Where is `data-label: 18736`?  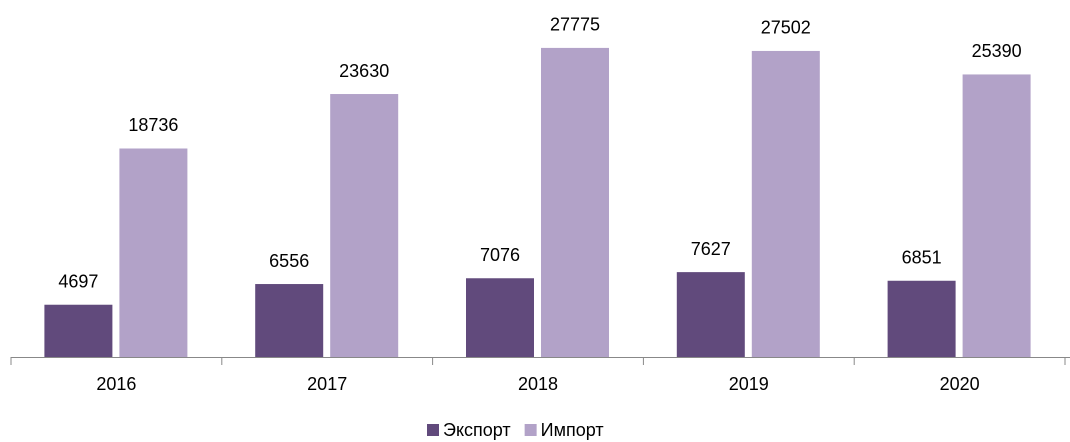 data-label: 18736 is located at coordinates (153, 125).